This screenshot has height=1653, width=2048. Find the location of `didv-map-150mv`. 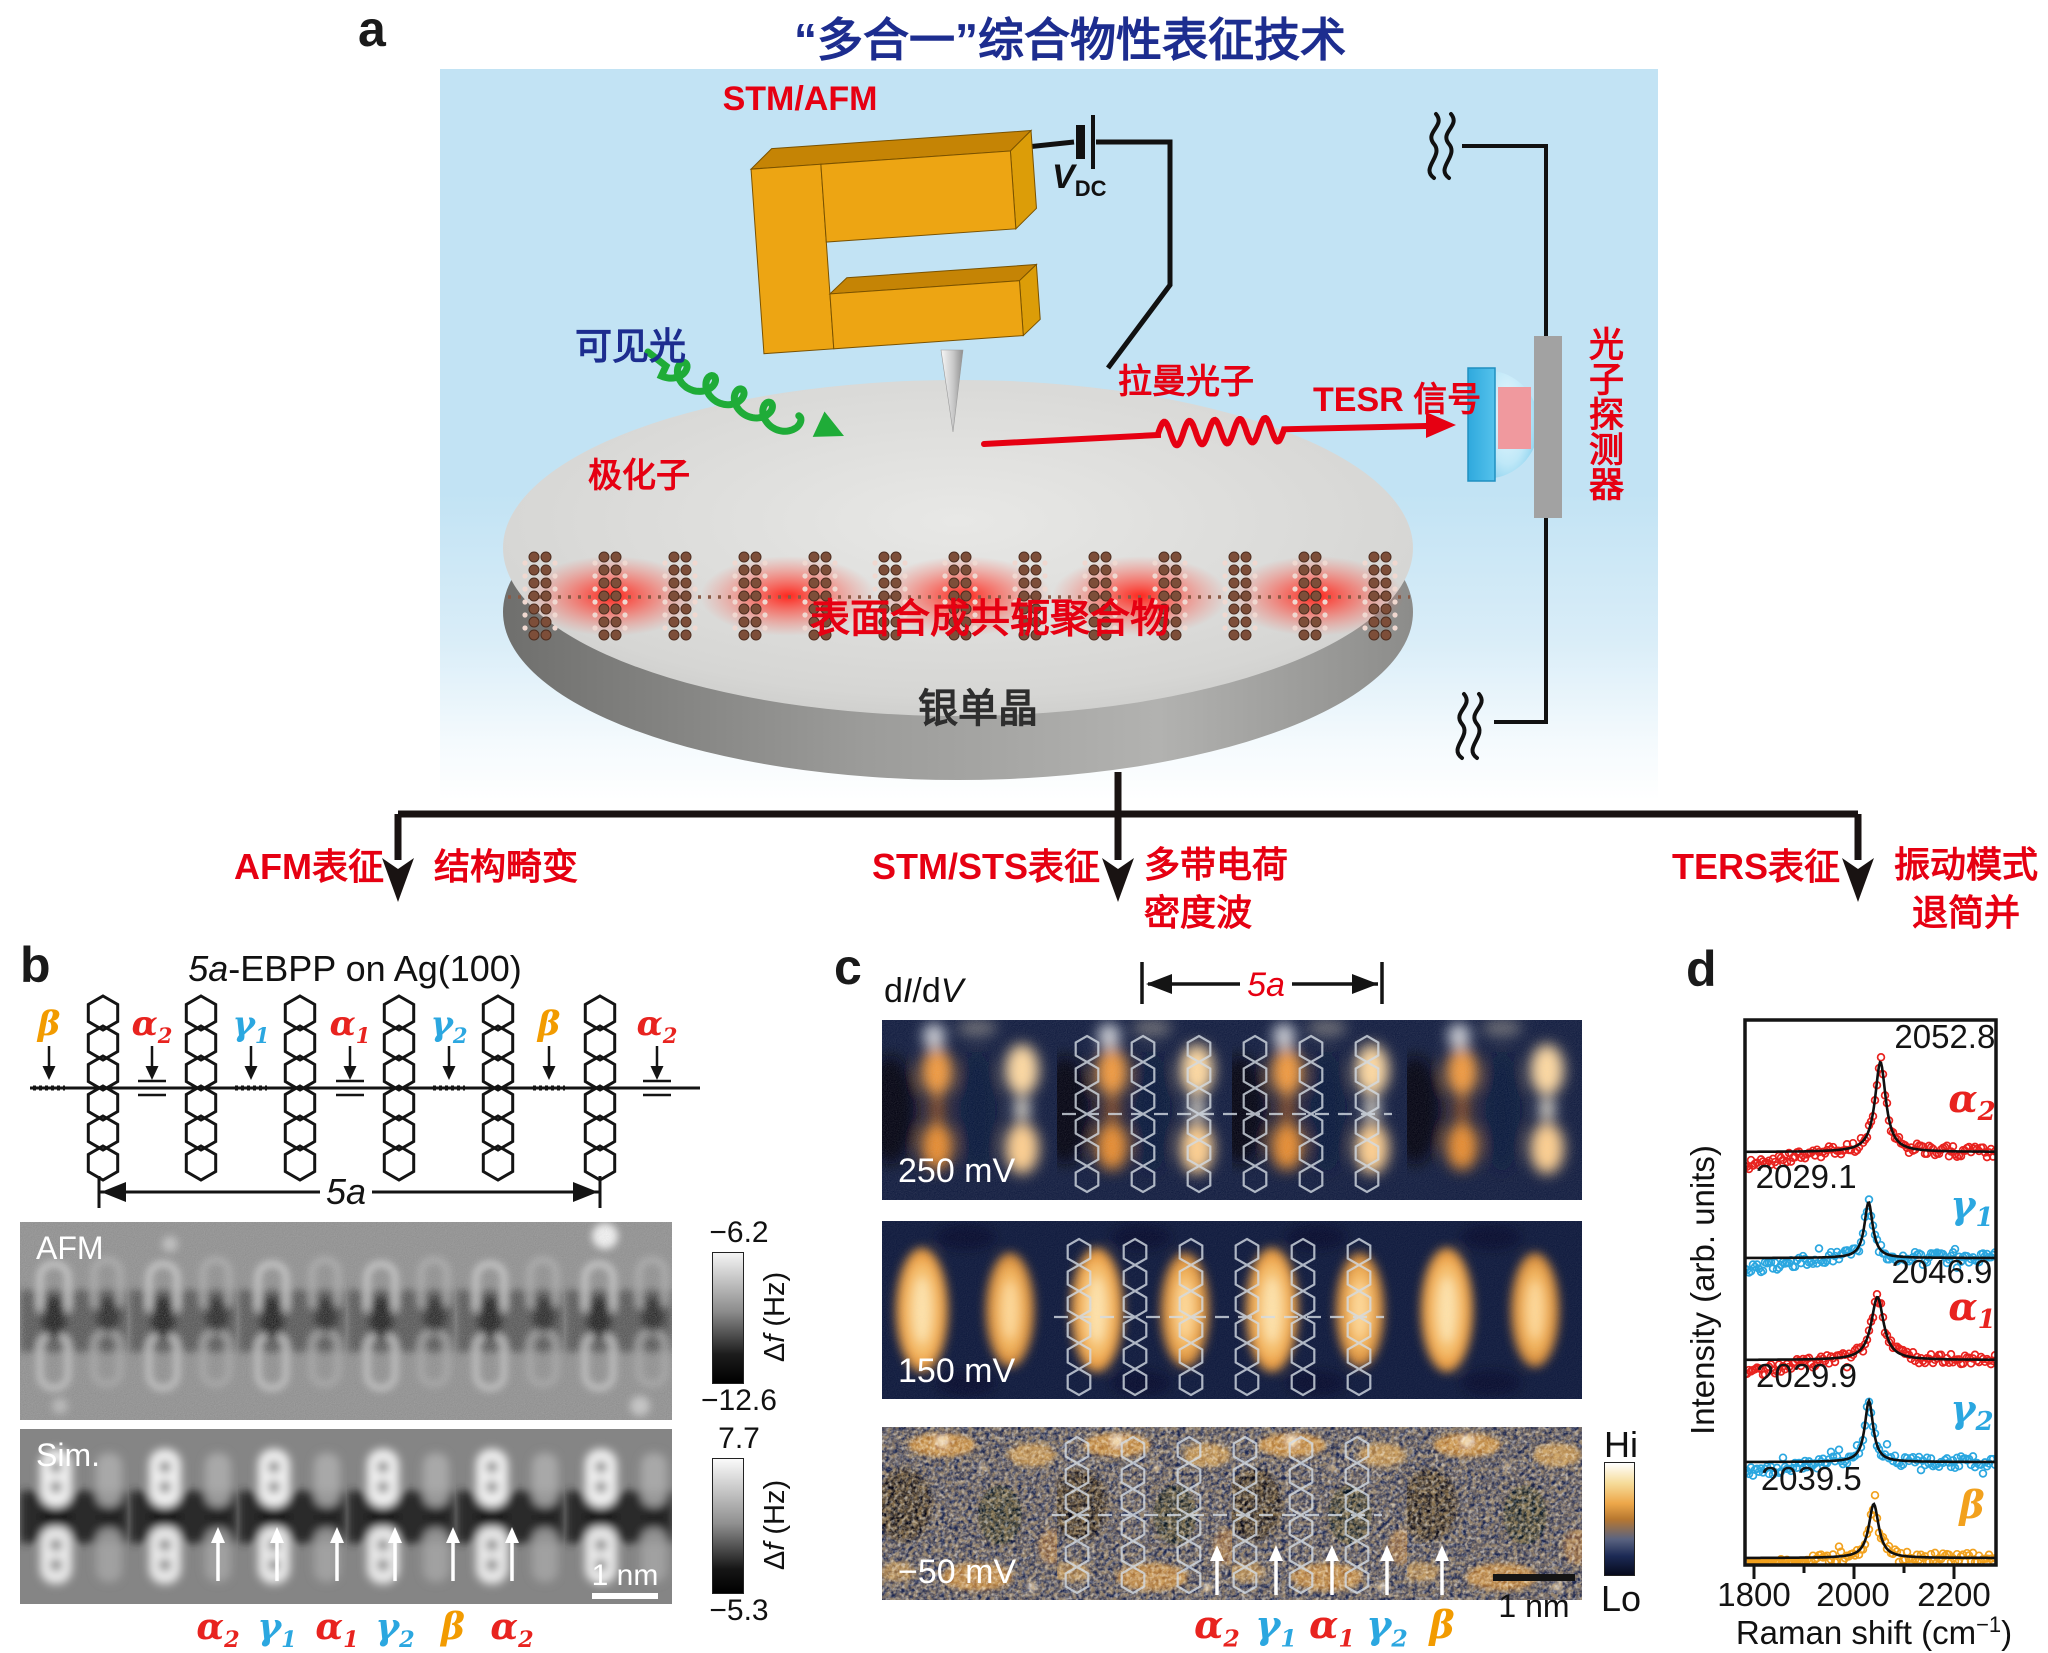

didv-map-150mv is located at coordinates (1232, 1310).